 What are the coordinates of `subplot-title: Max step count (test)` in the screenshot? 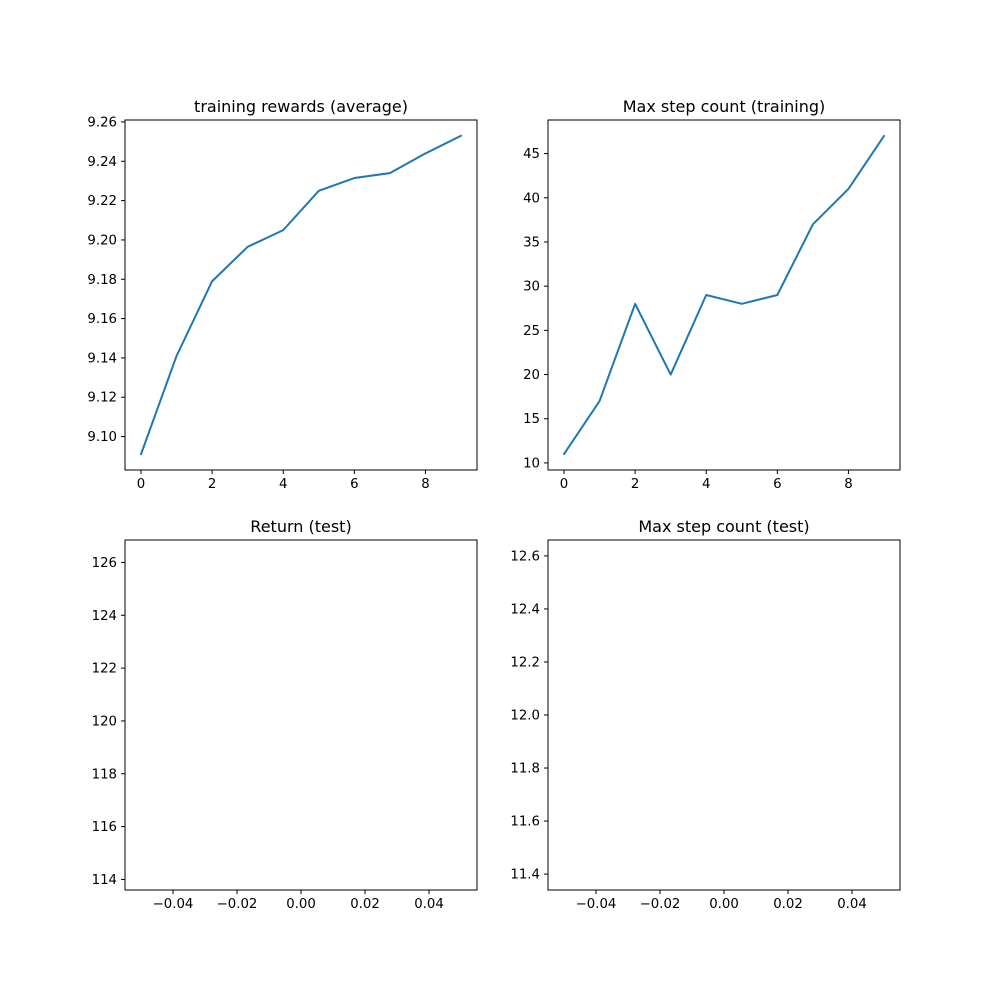 It's located at (723, 526).